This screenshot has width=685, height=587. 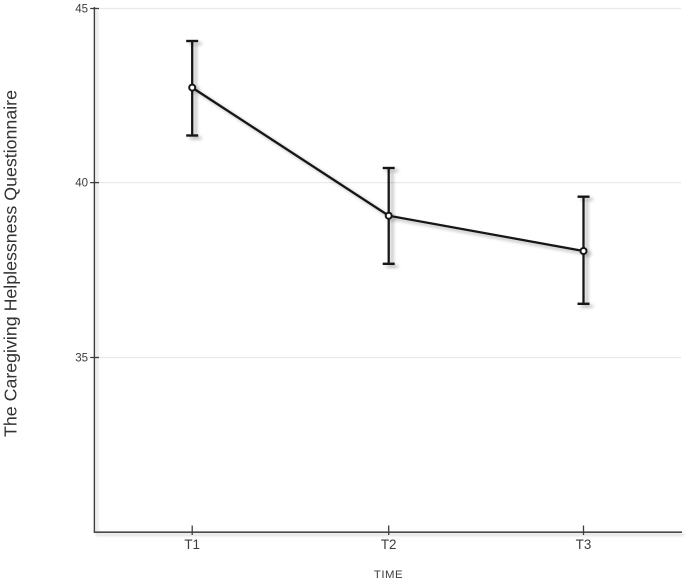 I want to click on svg-text: TIME, so click(x=388, y=575).